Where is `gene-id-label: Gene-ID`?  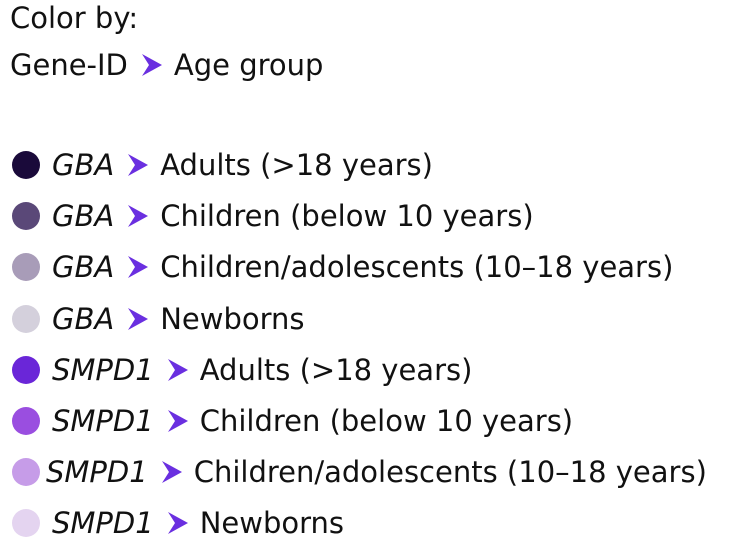 gene-id-label: Gene-ID is located at coordinates (69, 65).